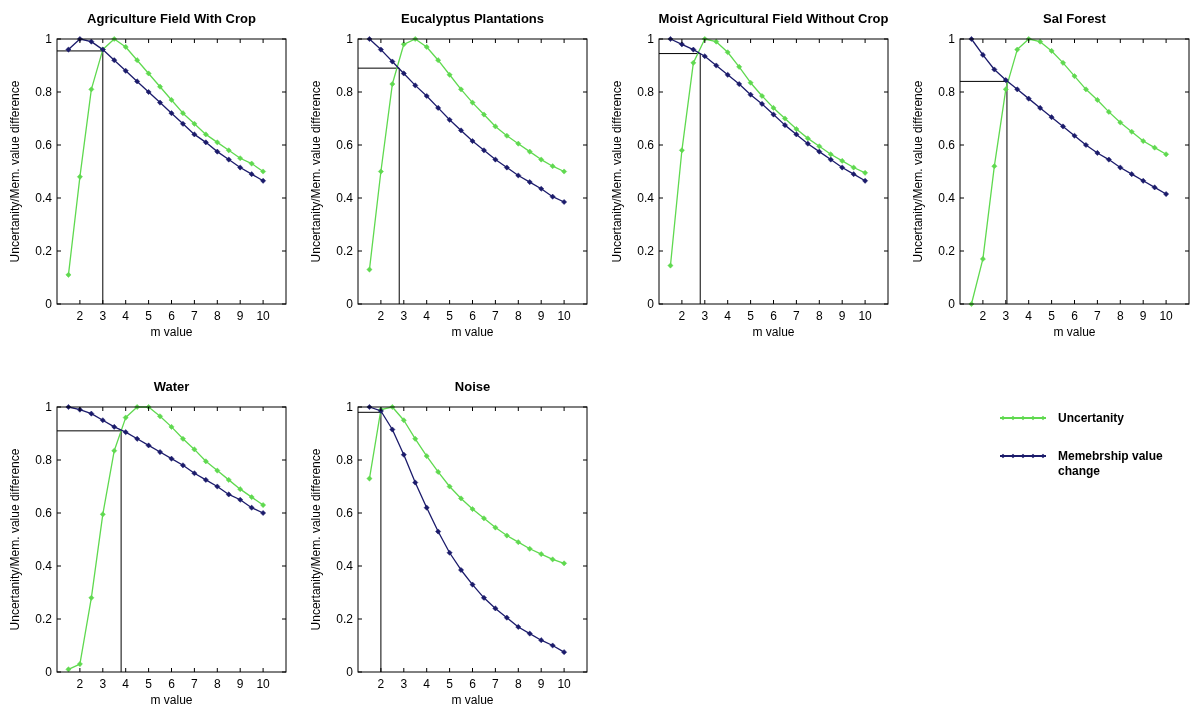 Image resolution: width=1192 pixels, height=713 pixels. Describe the element at coordinates (171, 386) in the screenshot. I see `chart-title: Water` at that location.